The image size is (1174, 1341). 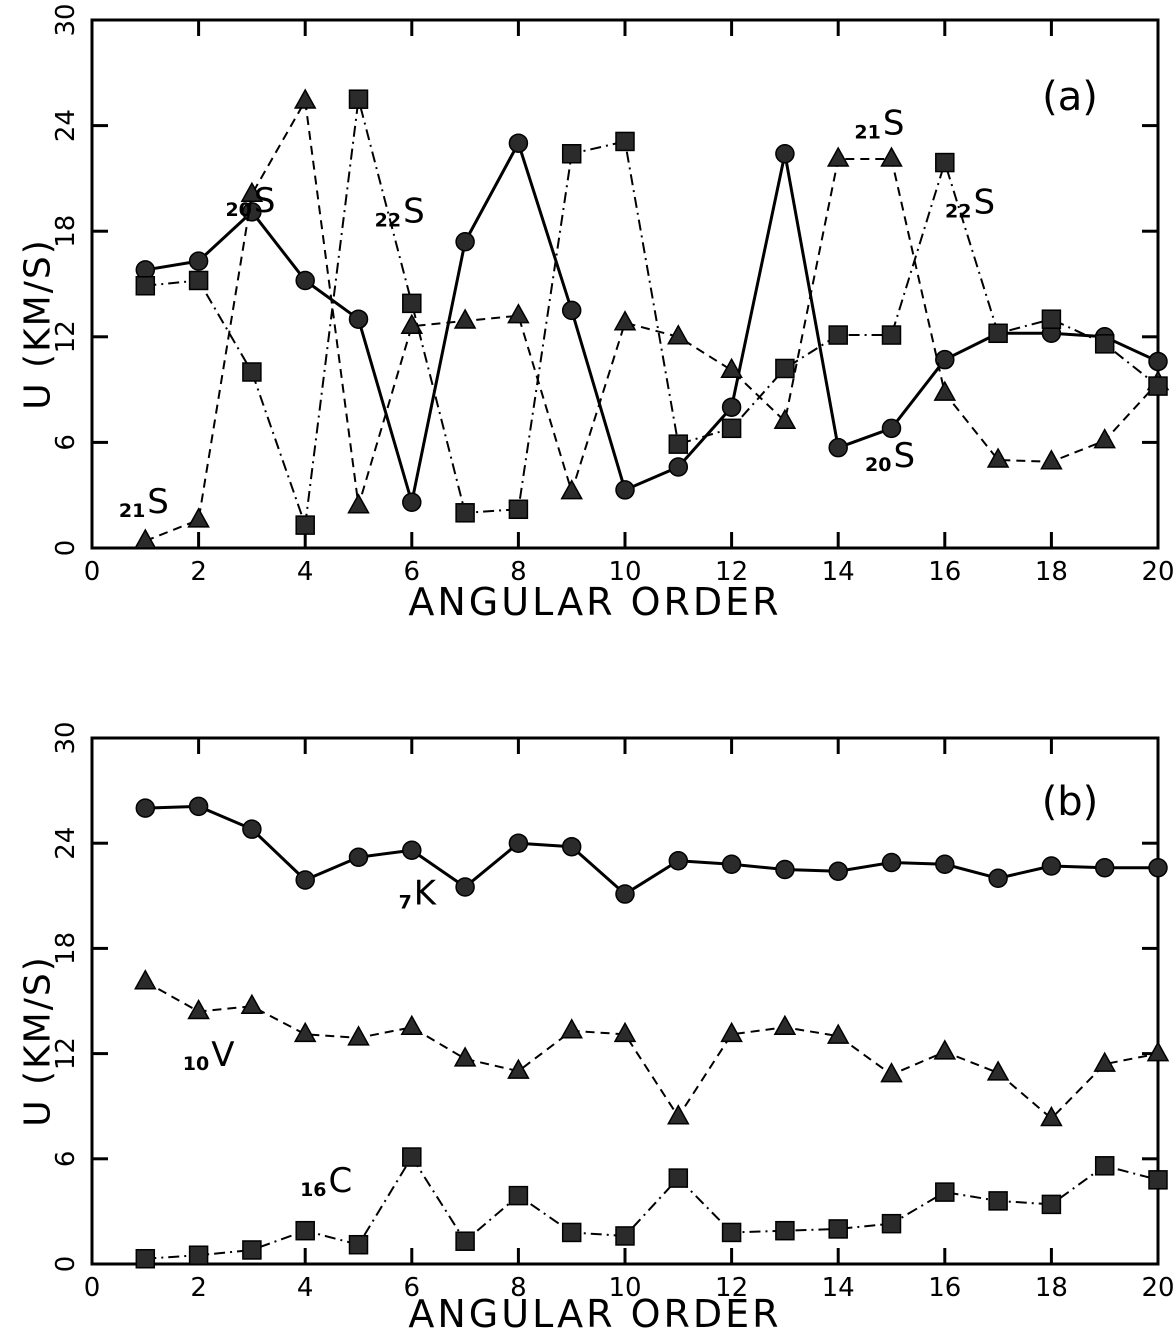 What do you see at coordinates (879, 123) in the screenshot?
I see `series-annotation-21S: 21 S` at bounding box center [879, 123].